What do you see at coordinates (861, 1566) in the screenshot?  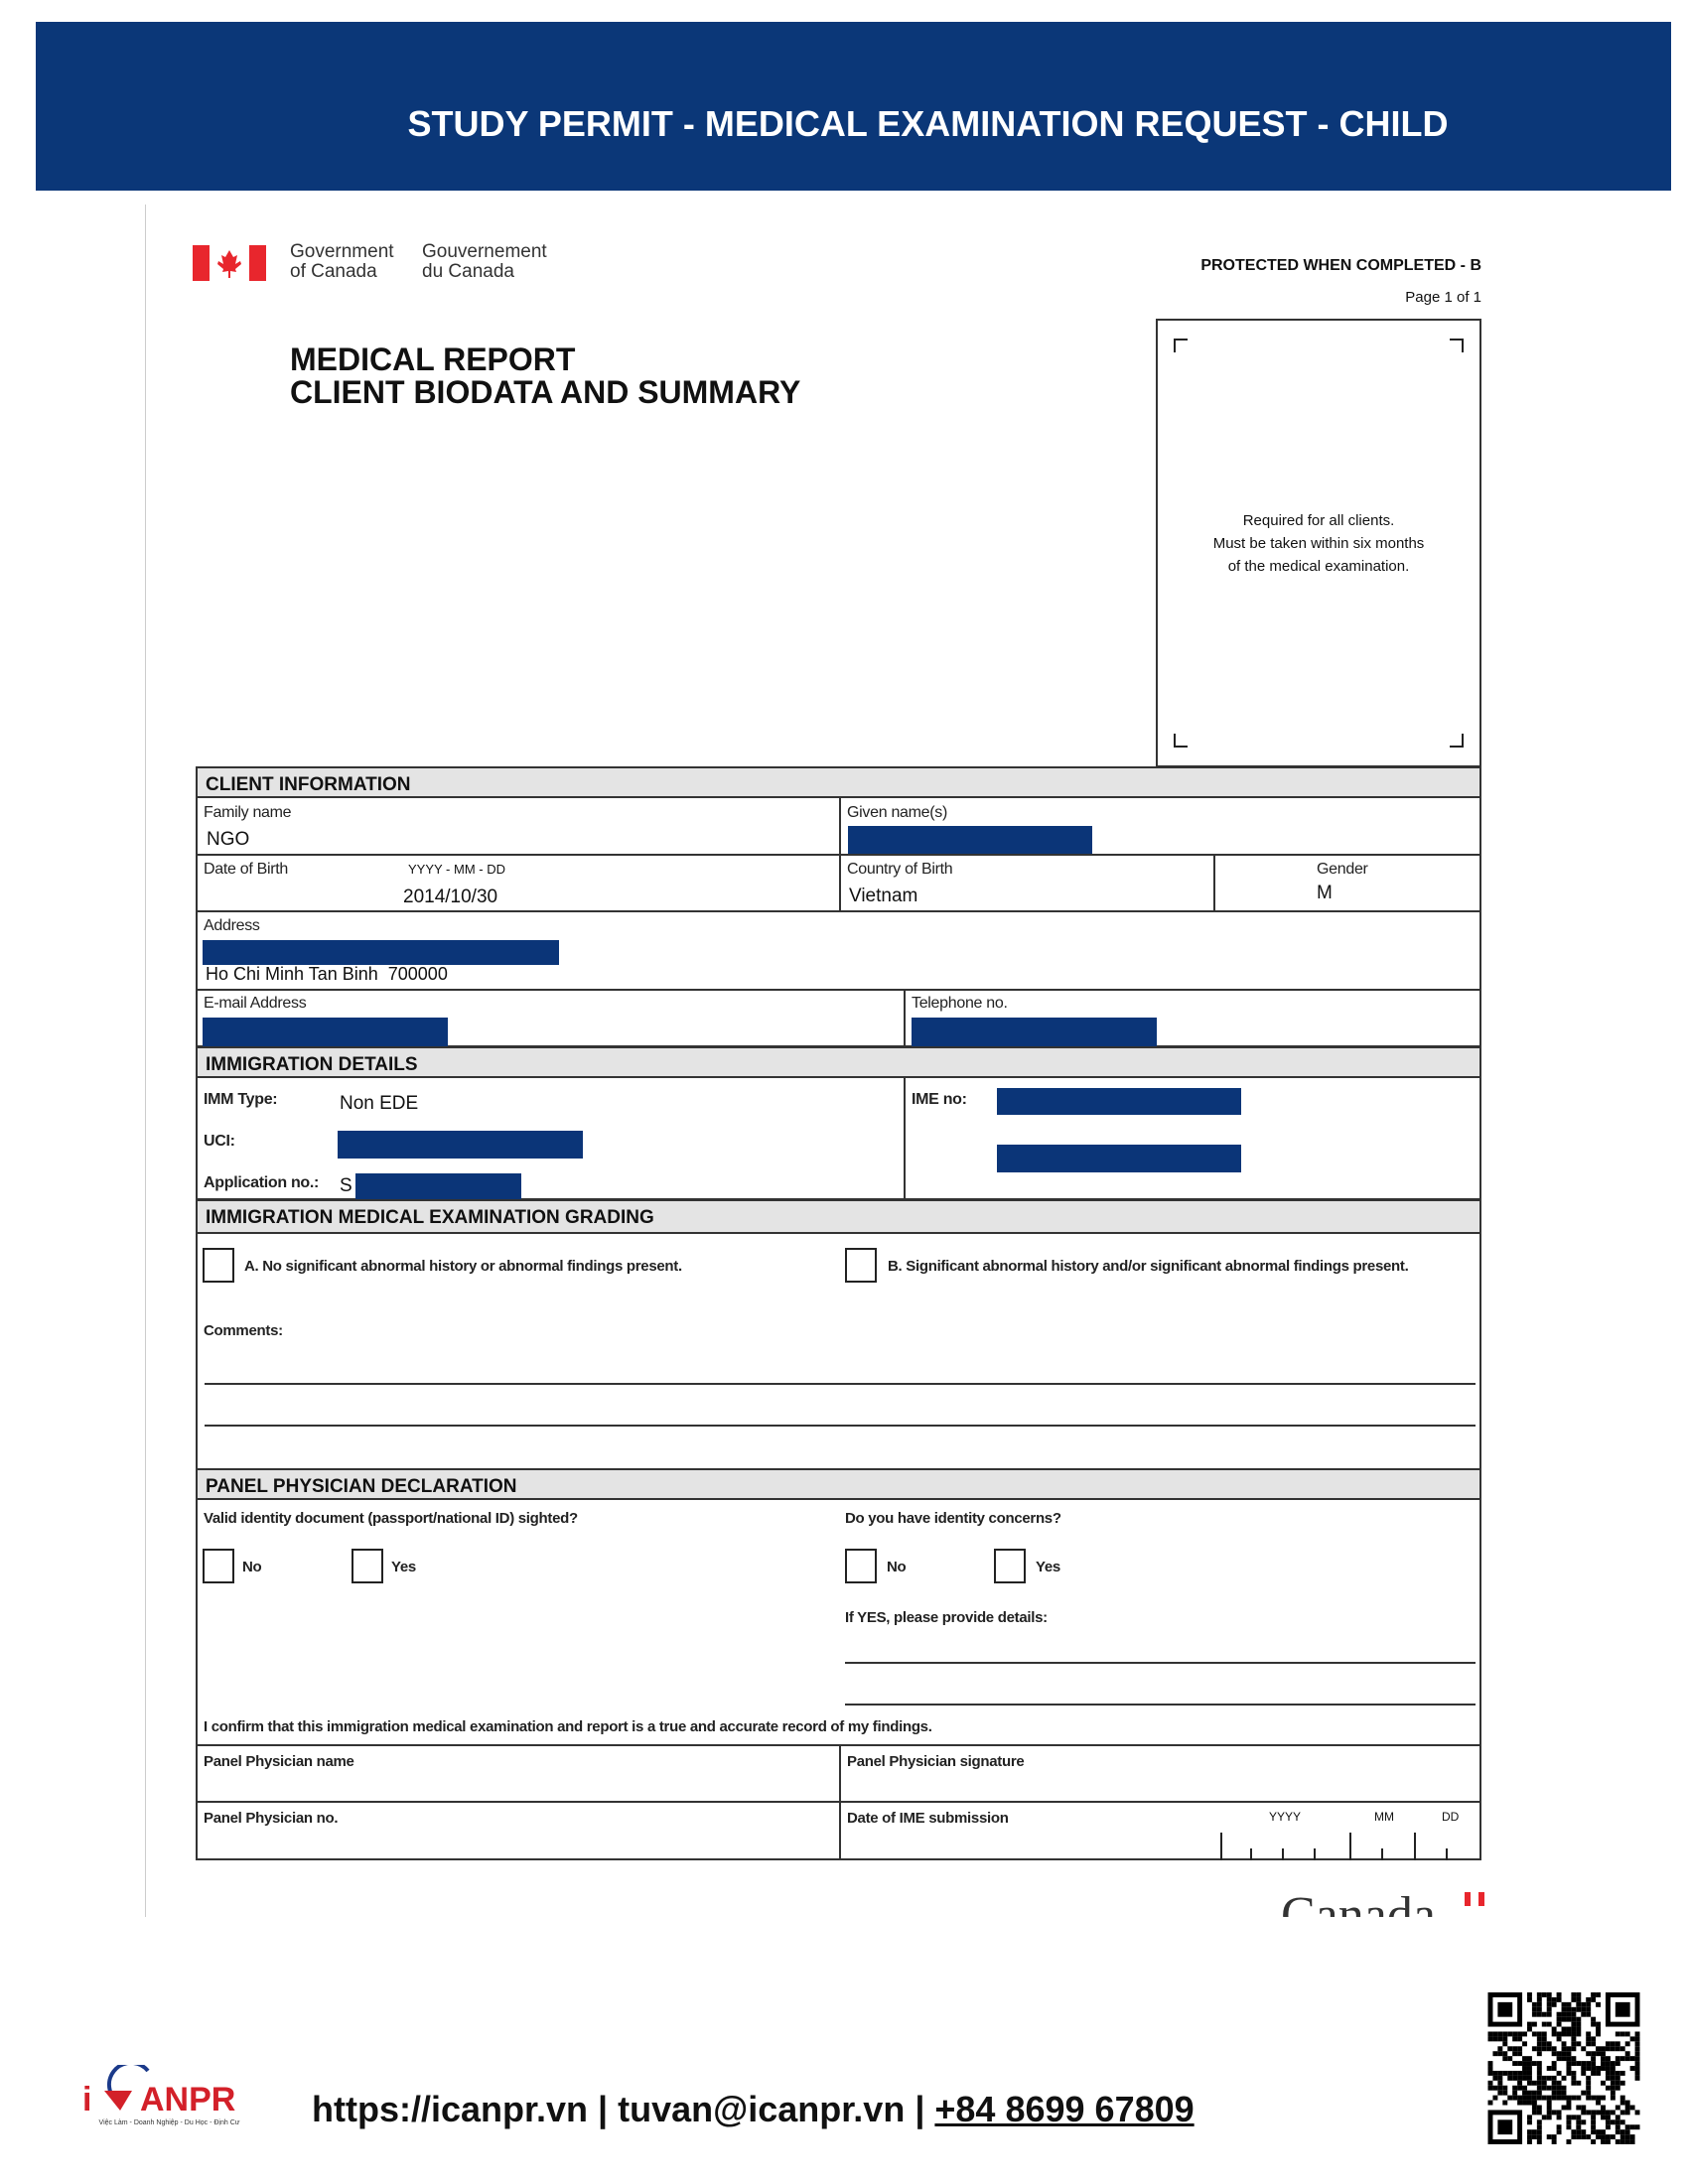 I see `concerns-no-checkbox` at bounding box center [861, 1566].